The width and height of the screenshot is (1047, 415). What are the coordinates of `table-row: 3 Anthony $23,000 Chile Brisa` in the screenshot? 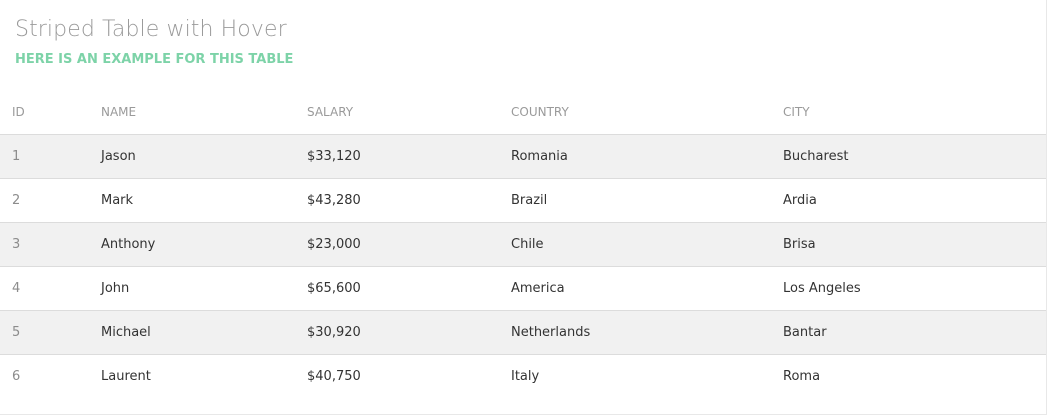 It's located at (523, 244).